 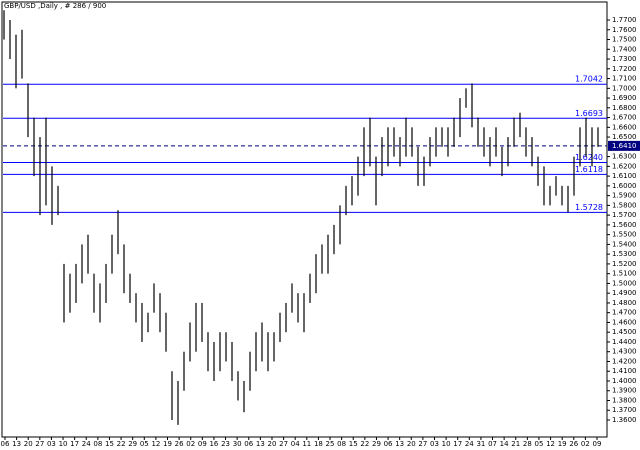 What do you see at coordinates (318, 444) in the screenshot?
I see `x-tick-label: 18` at bounding box center [318, 444].